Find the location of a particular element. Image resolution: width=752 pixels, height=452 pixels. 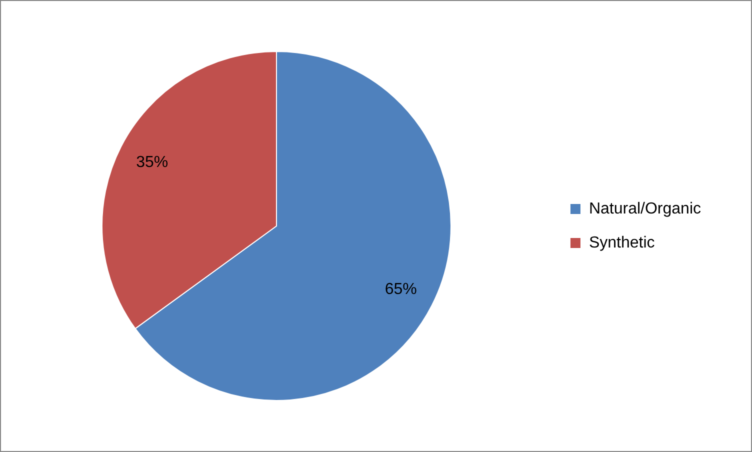

legend-label: Synthetic is located at coordinates (621, 243).